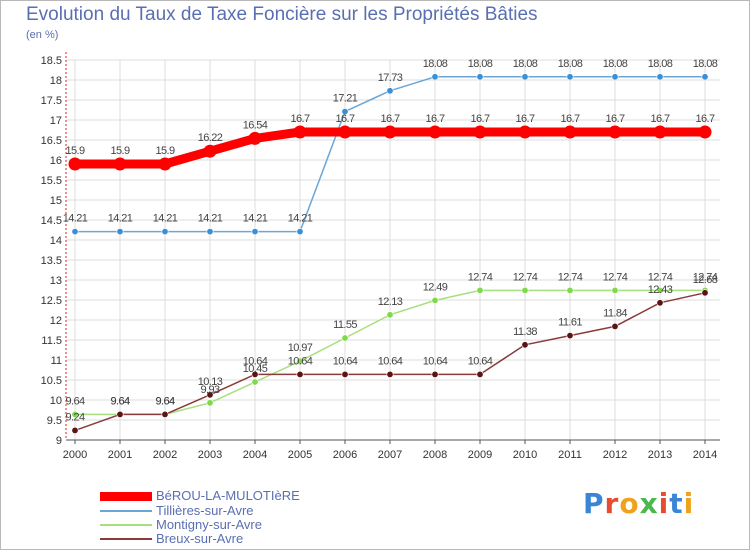 The width and height of the screenshot is (750, 550). Describe the element at coordinates (51, 101) in the screenshot. I see `y-tick-label: 17.5` at that location.